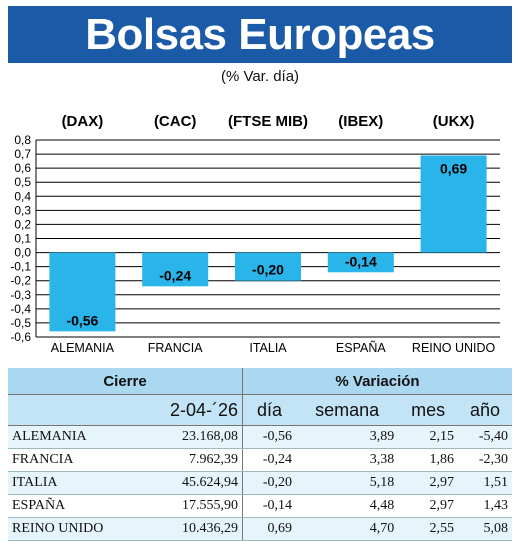  I want to click on table-row: ITALIA 45.624,94 -0,20 5,18 2,97 1,51, so click(260, 483).